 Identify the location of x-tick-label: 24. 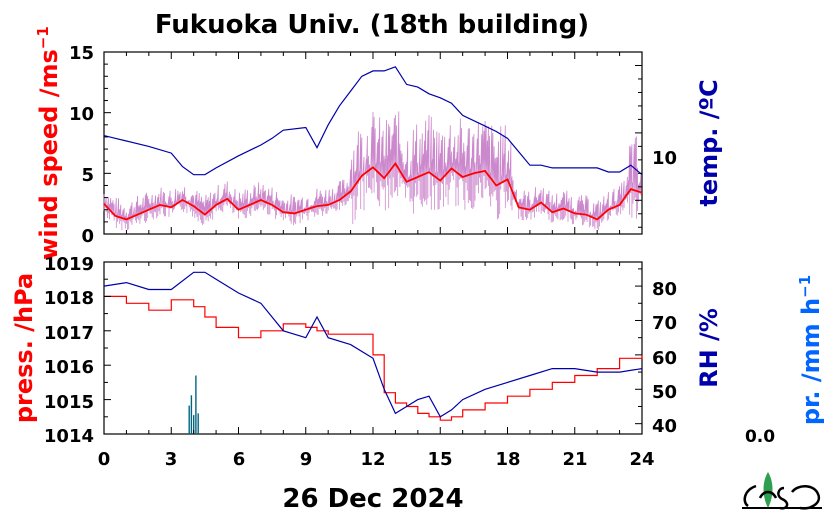
(641, 459).